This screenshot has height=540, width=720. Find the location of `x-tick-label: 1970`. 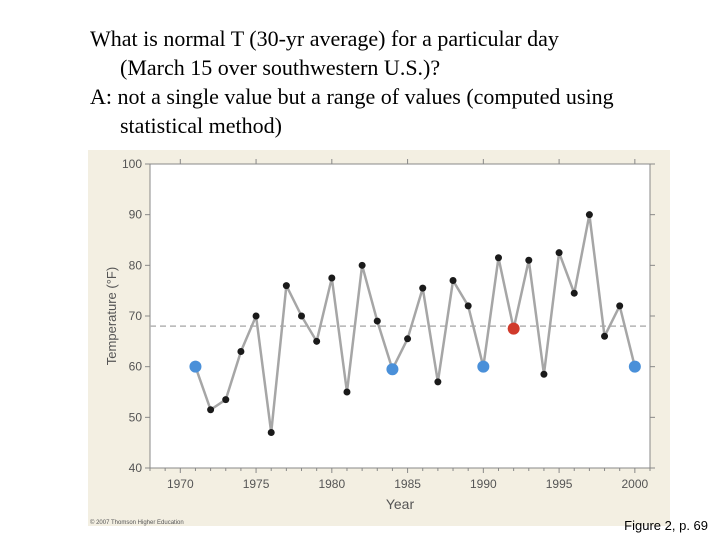

x-tick-label: 1970 is located at coordinates (180, 484).